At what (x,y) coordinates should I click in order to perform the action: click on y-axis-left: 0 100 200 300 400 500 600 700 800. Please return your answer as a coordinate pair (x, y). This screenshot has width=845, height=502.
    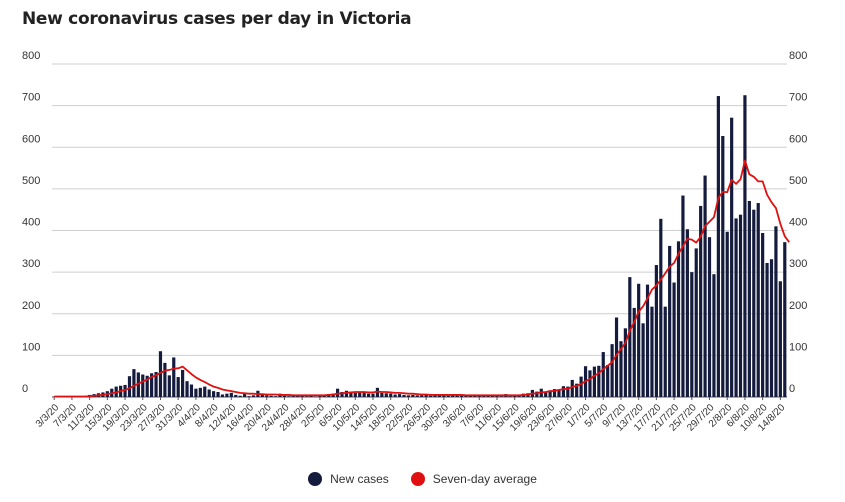
    Looking at the image, I should click on (31, 222).